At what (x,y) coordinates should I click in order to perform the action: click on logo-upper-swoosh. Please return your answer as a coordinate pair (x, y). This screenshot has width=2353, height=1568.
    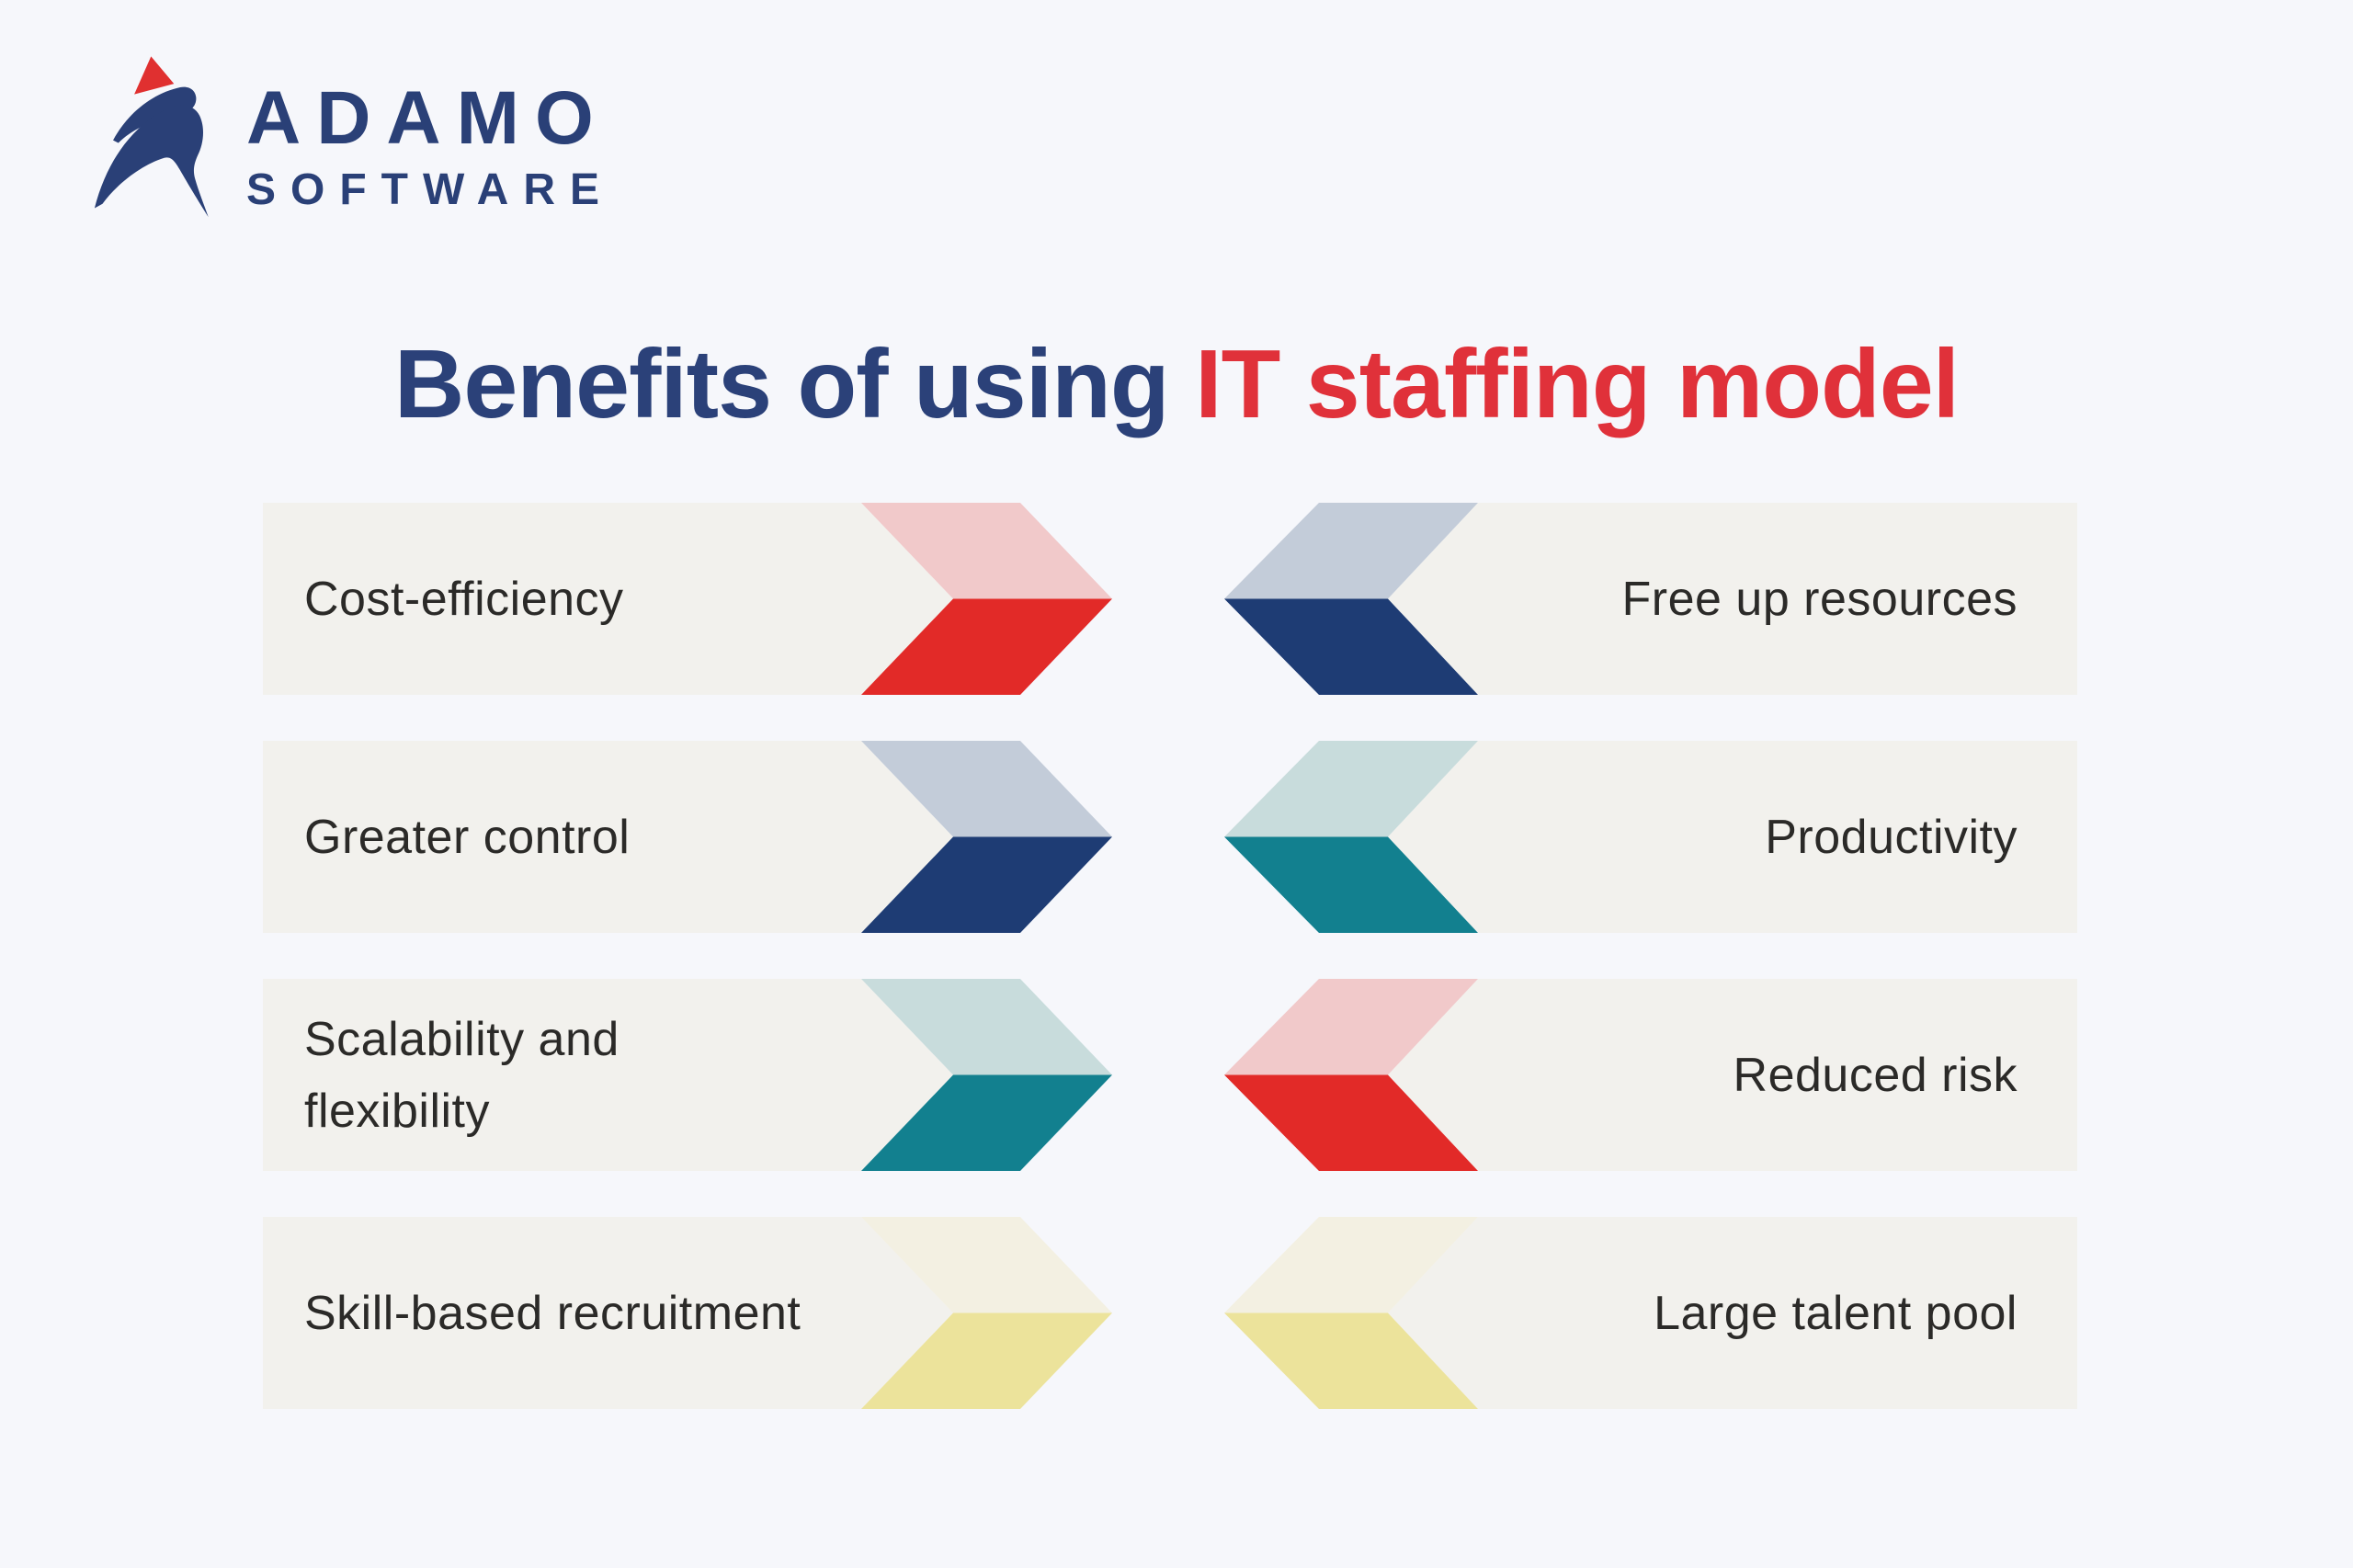
    Looking at the image, I should click on (155, 114).